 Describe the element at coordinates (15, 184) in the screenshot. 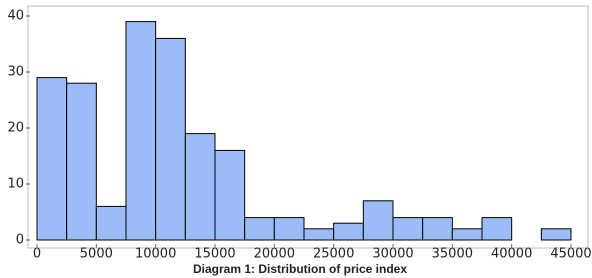

I see `y-tick-label: 10` at that location.